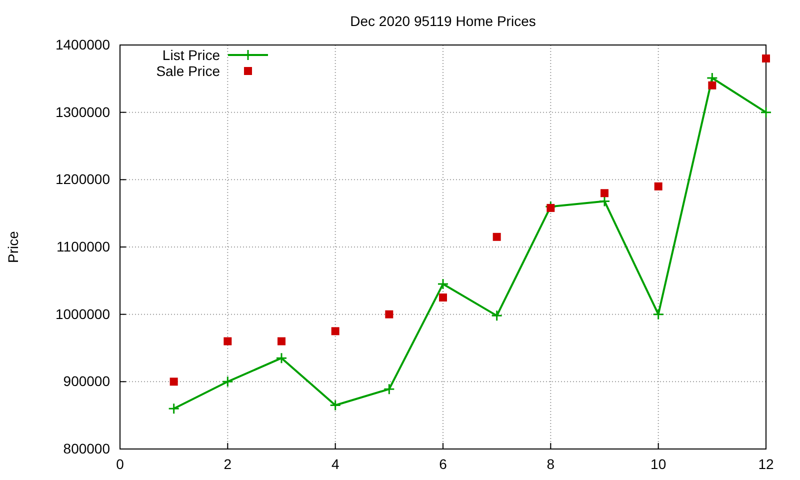 Image resolution: width=800 pixels, height=480 pixels. What do you see at coordinates (120, 464) in the screenshot?
I see `x-tick-label: 0` at bounding box center [120, 464].